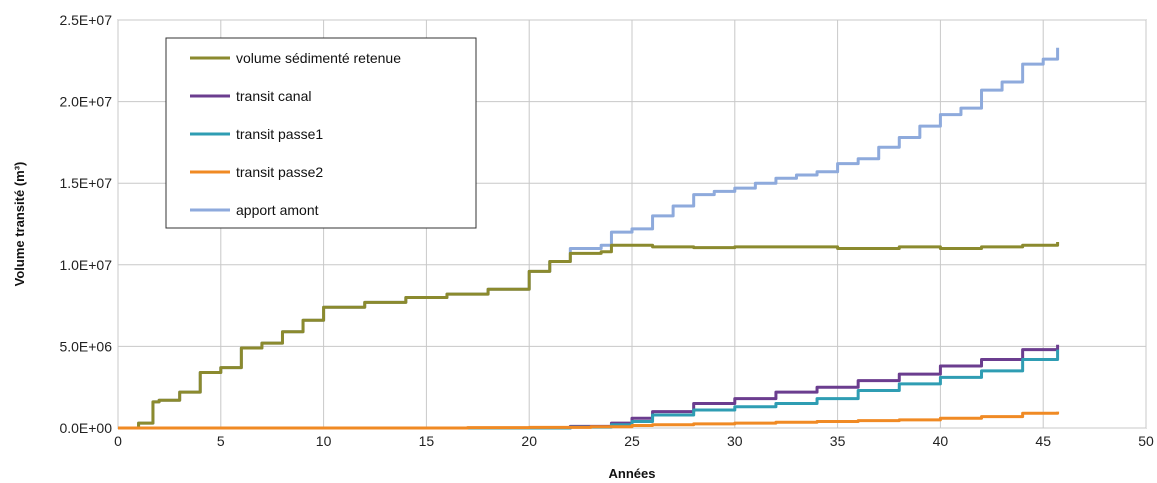 This screenshot has height=483, width=1157. I want to click on x-tick-label: 40, so click(941, 441).